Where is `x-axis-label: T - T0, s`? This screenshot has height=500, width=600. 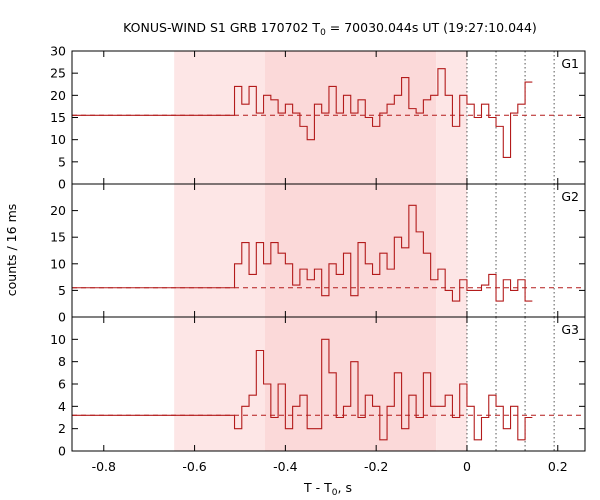 x-axis-label: T - T0, s is located at coordinates (327, 489).